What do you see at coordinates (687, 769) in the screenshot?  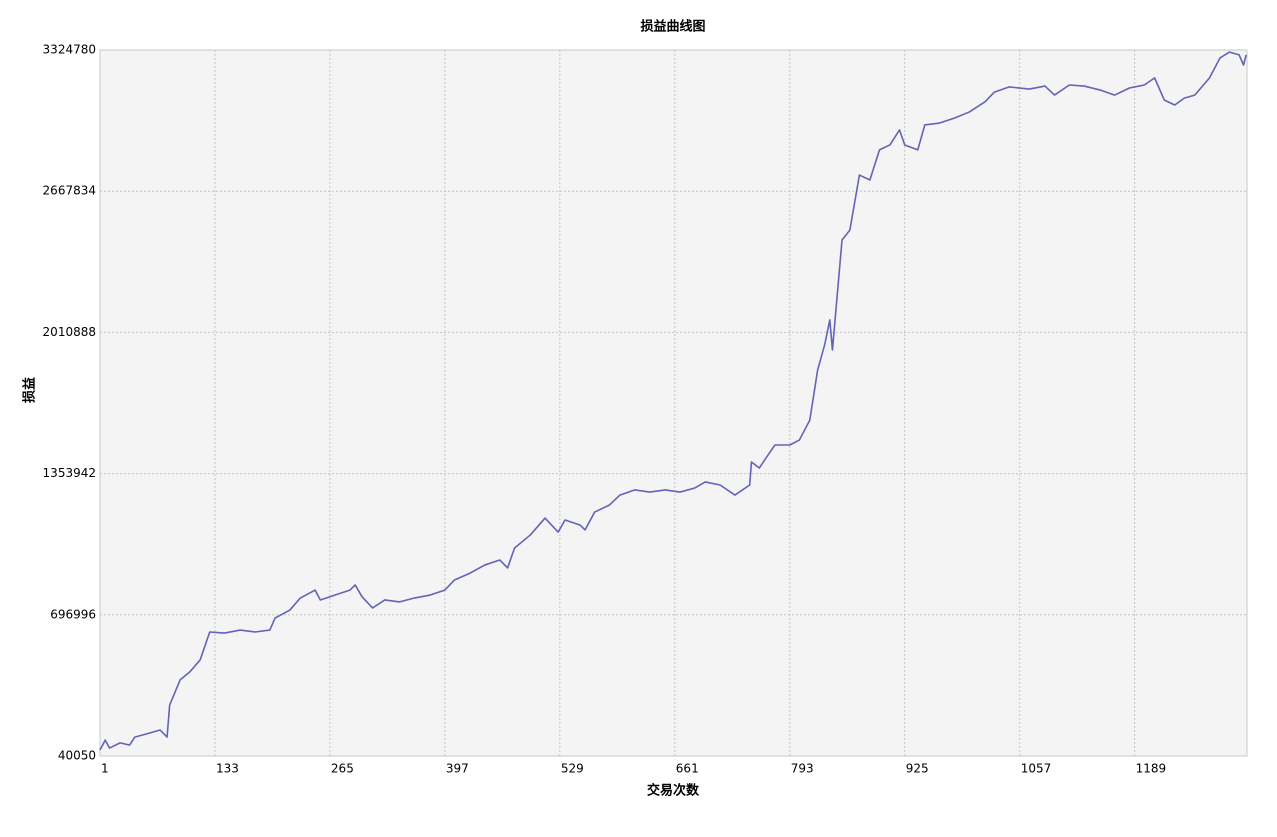 I see `x-tick-label: 661` at bounding box center [687, 769].